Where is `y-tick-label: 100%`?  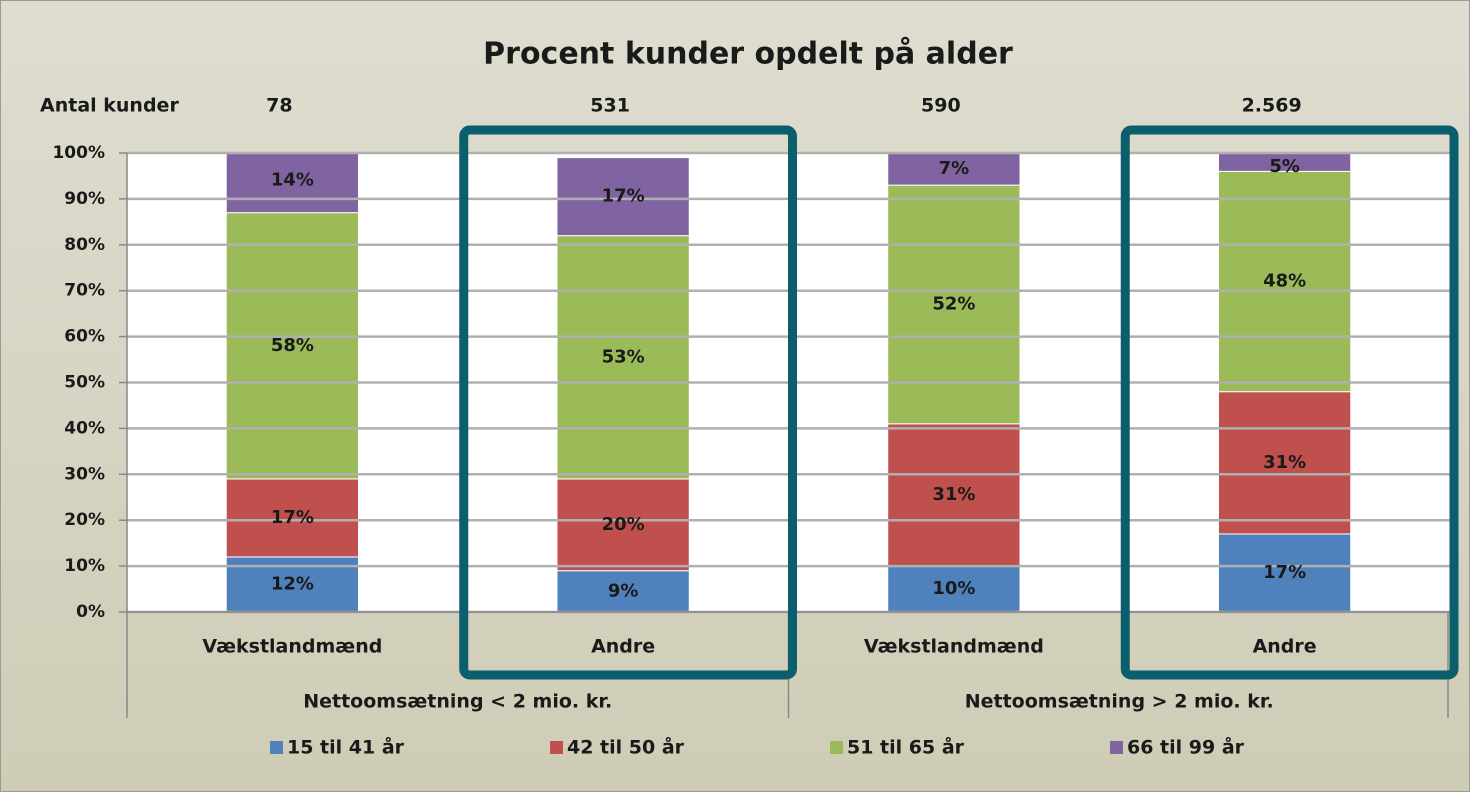 y-tick-label: 100% is located at coordinates (78, 153).